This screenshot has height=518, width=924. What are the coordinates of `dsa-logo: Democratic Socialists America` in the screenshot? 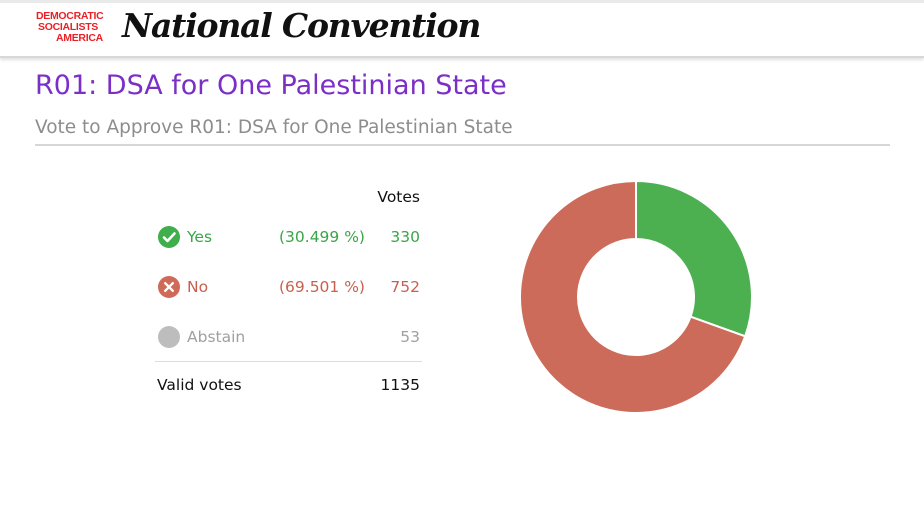 It's located at (76, 29).